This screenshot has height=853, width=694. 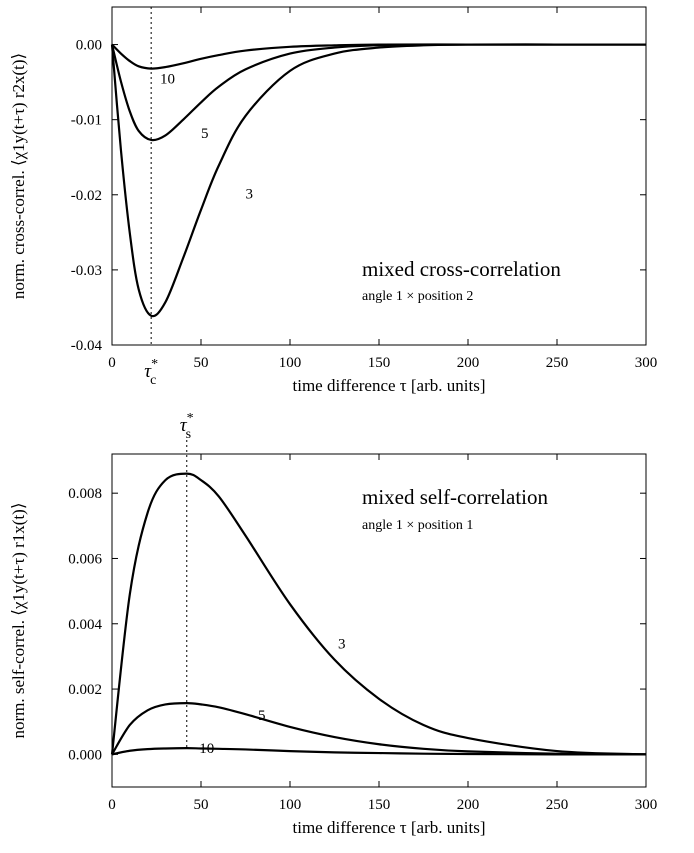 I want to click on y-tick-label: 0.008, so click(x=85, y=494).